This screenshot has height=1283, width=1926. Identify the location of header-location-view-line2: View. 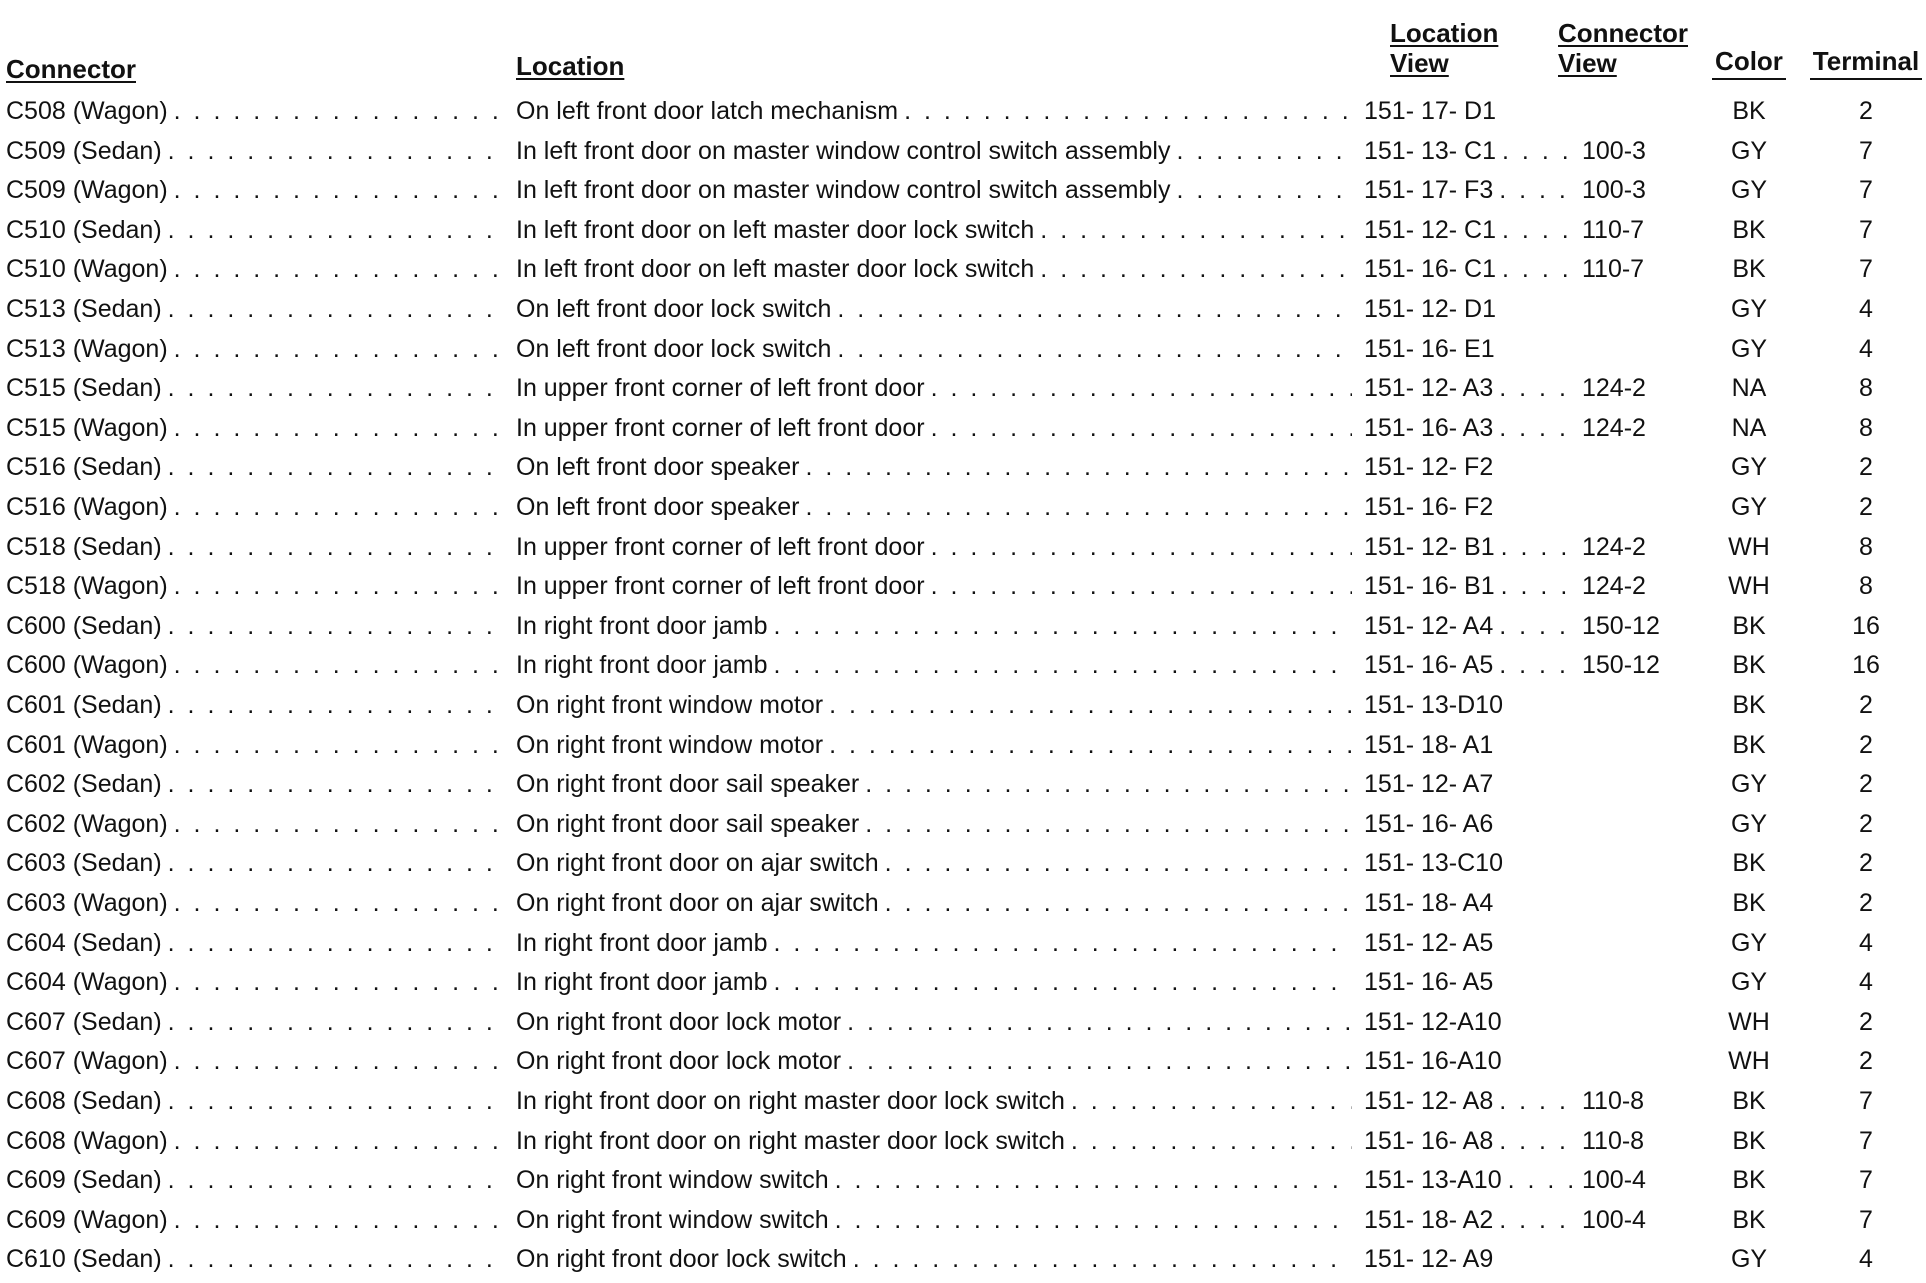
(1419, 63).